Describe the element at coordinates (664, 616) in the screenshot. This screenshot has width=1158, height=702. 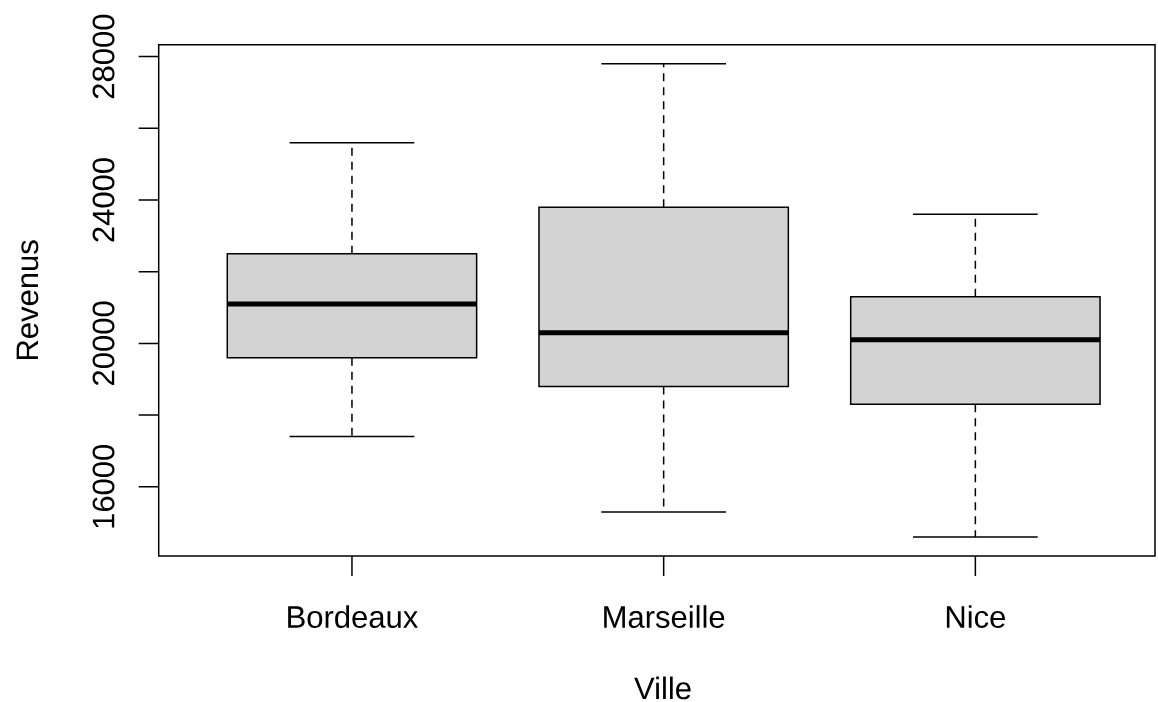
I see `x-tick-label: Marseille` at that location.